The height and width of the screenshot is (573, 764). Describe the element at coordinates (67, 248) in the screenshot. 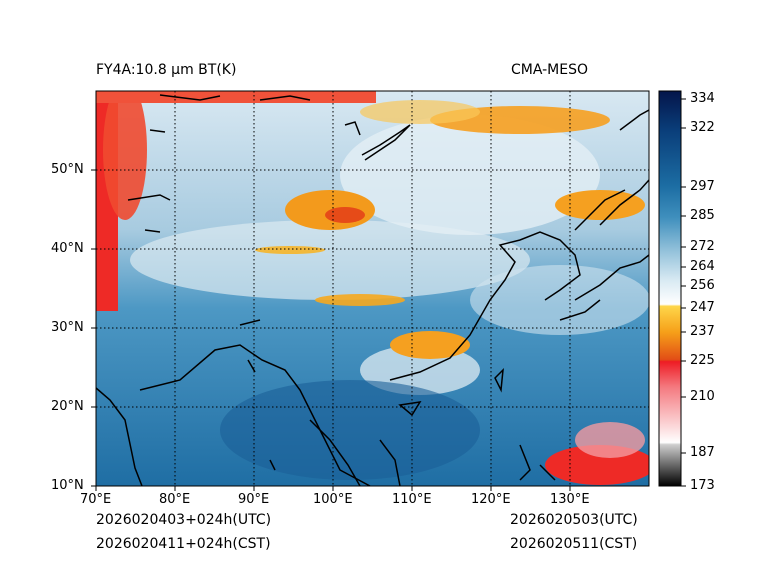

I see `lat-tick-label: 40°N` at that location.